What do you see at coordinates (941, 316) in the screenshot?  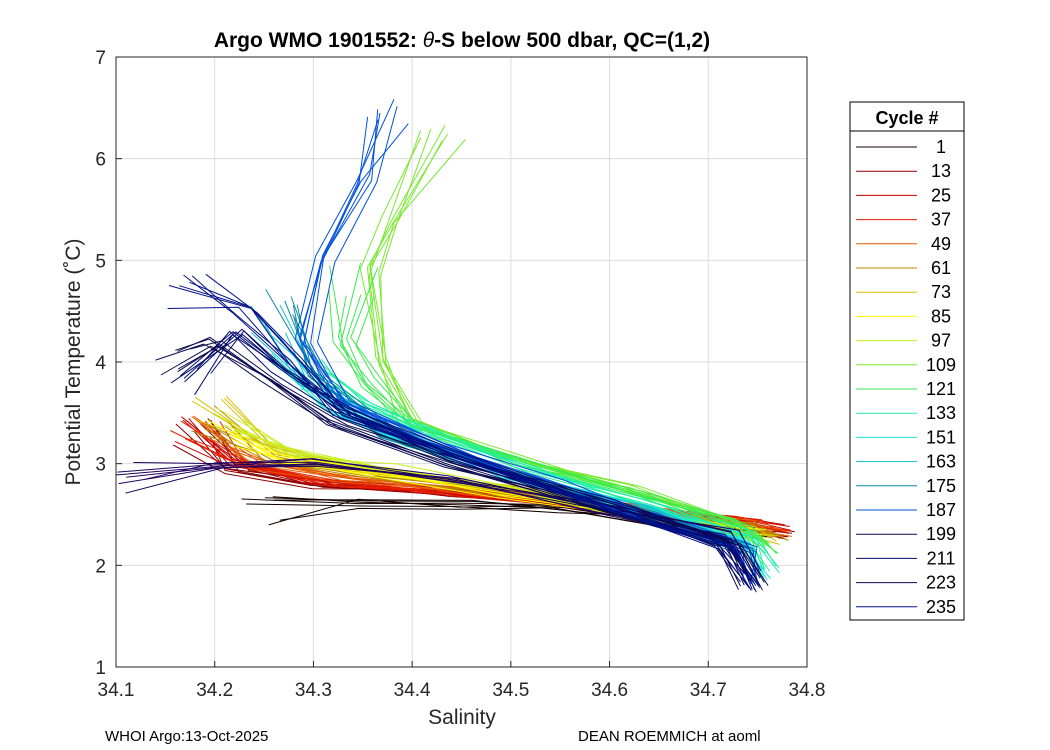 I see `legend-label-85: 85` at bounding box center [941, 316].